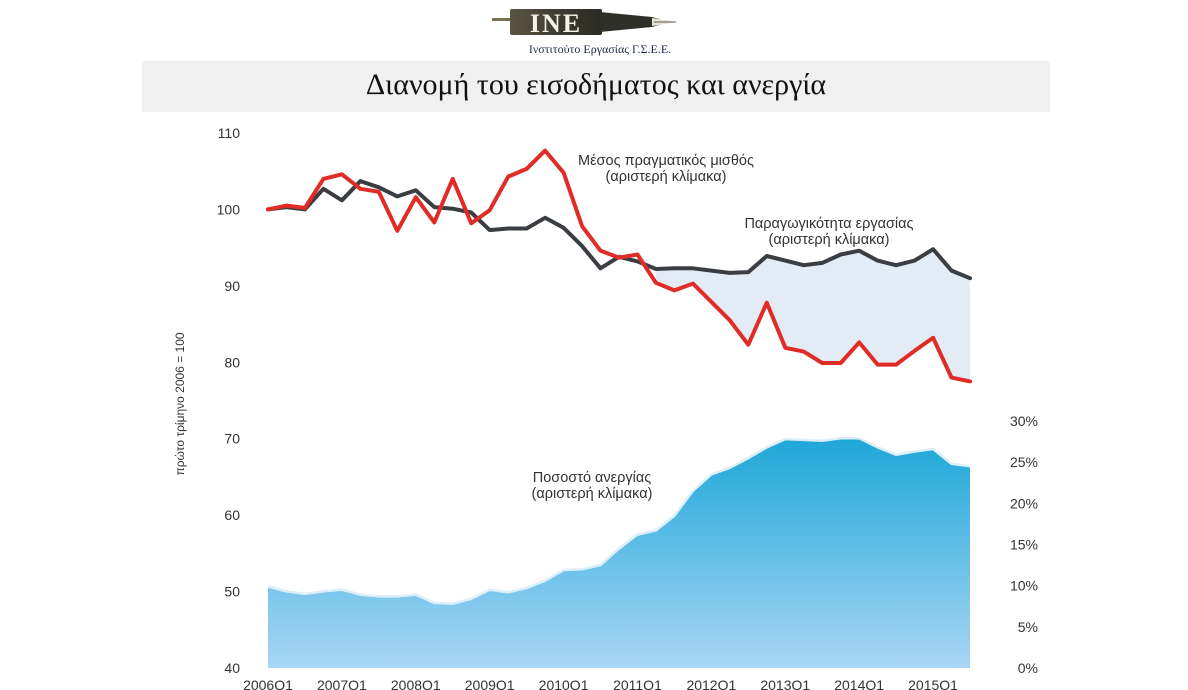 This screenshot has width=1188, height=690. I want to click on title-band: Διανομή του εισοδήματος και ανεργία, so click(596, 86).